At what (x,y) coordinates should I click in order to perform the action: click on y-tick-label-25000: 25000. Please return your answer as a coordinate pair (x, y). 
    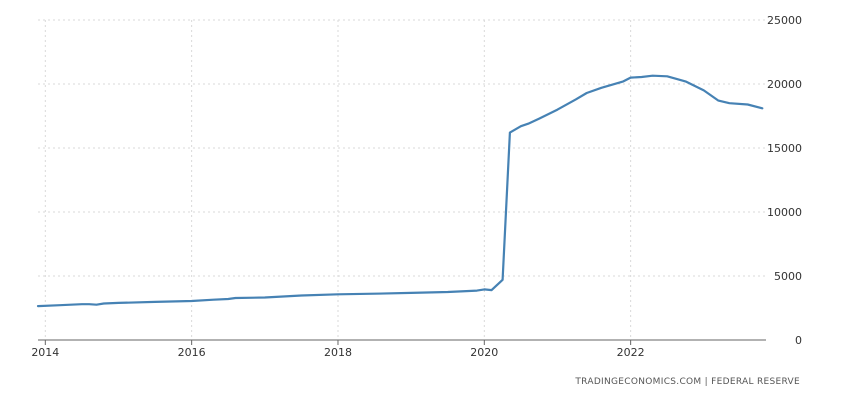
    Looking at the image, I should click on (784, 20).